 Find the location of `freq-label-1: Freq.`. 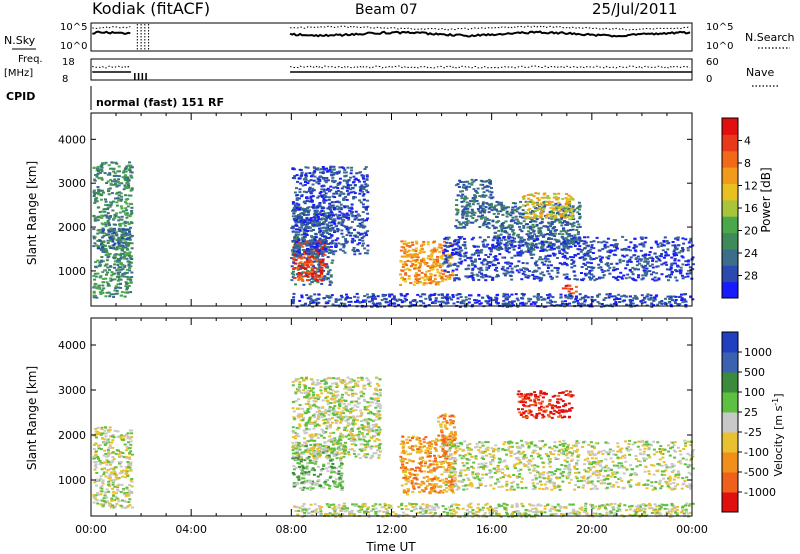

freq-label-1: Freq. is located at coordinates (30, 59).